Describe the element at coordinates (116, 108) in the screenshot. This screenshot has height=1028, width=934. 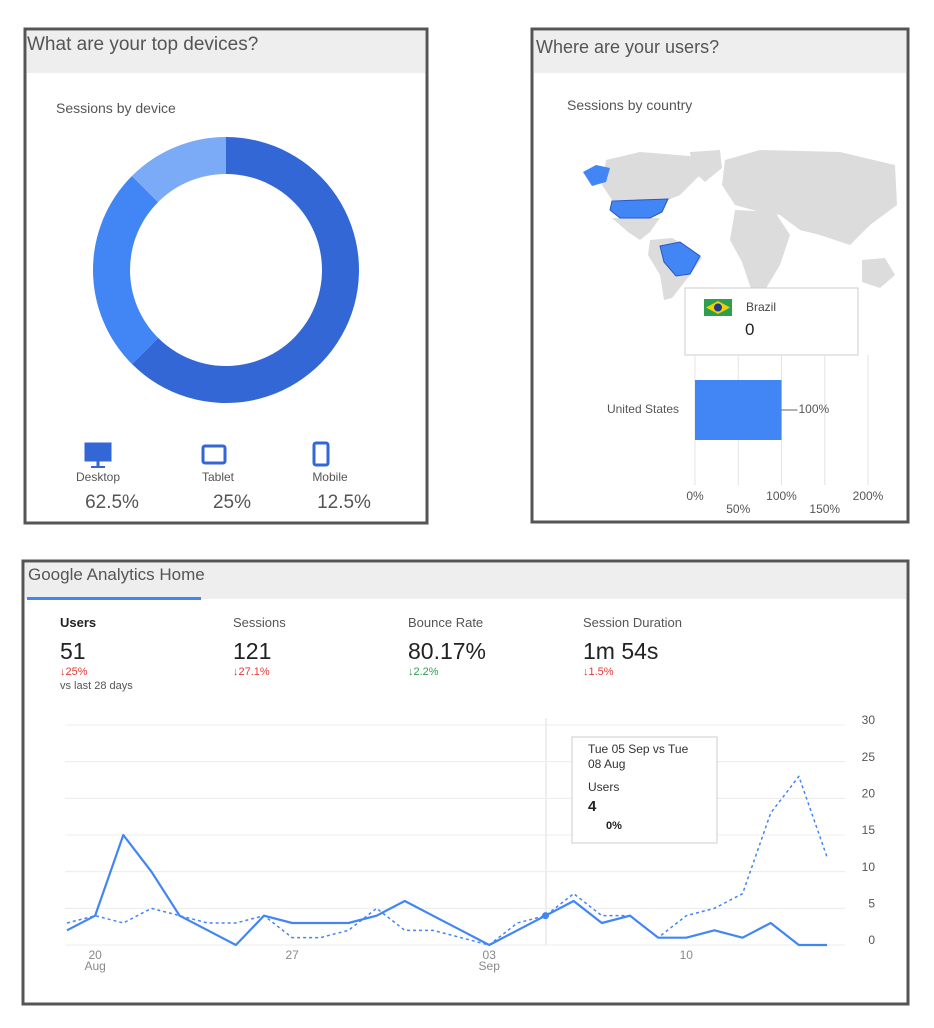
I see `chart-subtitle: Sessions by device` at that location.